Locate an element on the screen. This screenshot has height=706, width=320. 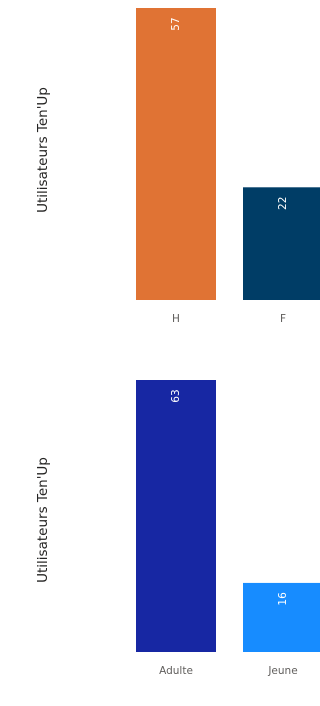
bar-f is located at coordinates (281, 243).